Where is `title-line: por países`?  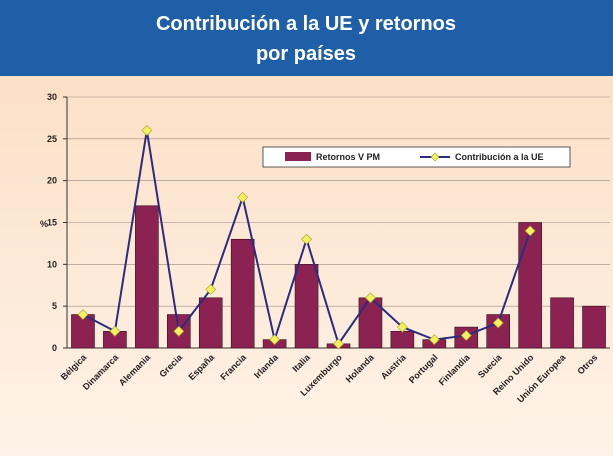
title-line: por países is located at coordinates (306, 54).